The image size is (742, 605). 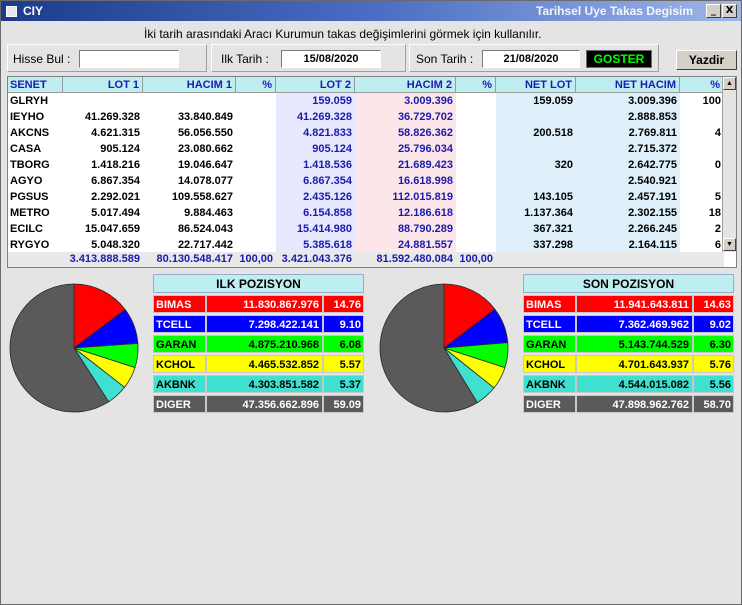 I want to click on position-value: 4.544.015.082, so click(x=634, y=384).